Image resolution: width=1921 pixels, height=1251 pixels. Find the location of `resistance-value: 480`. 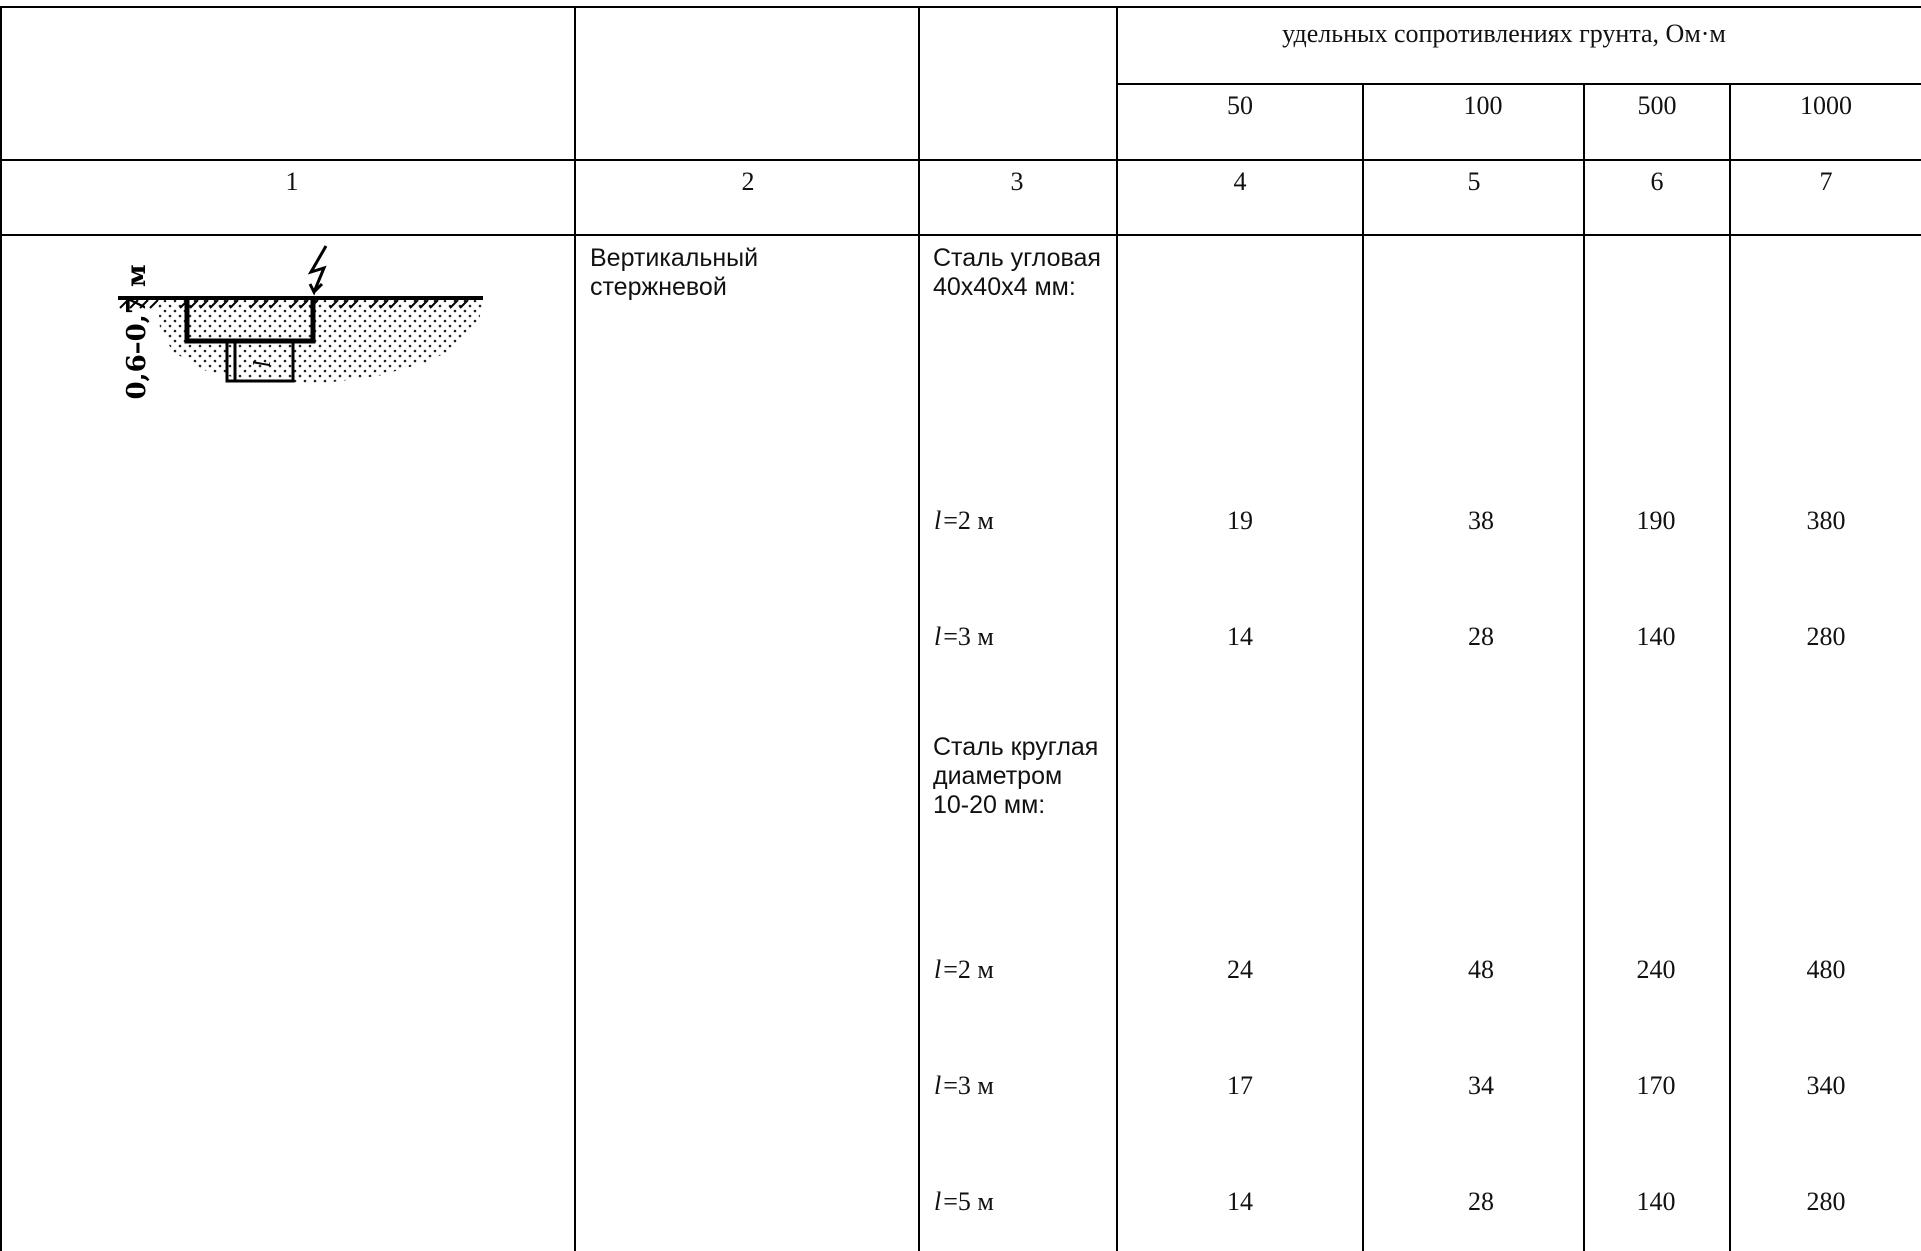

resistance-value: 480 is located at coordinates (1826, 969).